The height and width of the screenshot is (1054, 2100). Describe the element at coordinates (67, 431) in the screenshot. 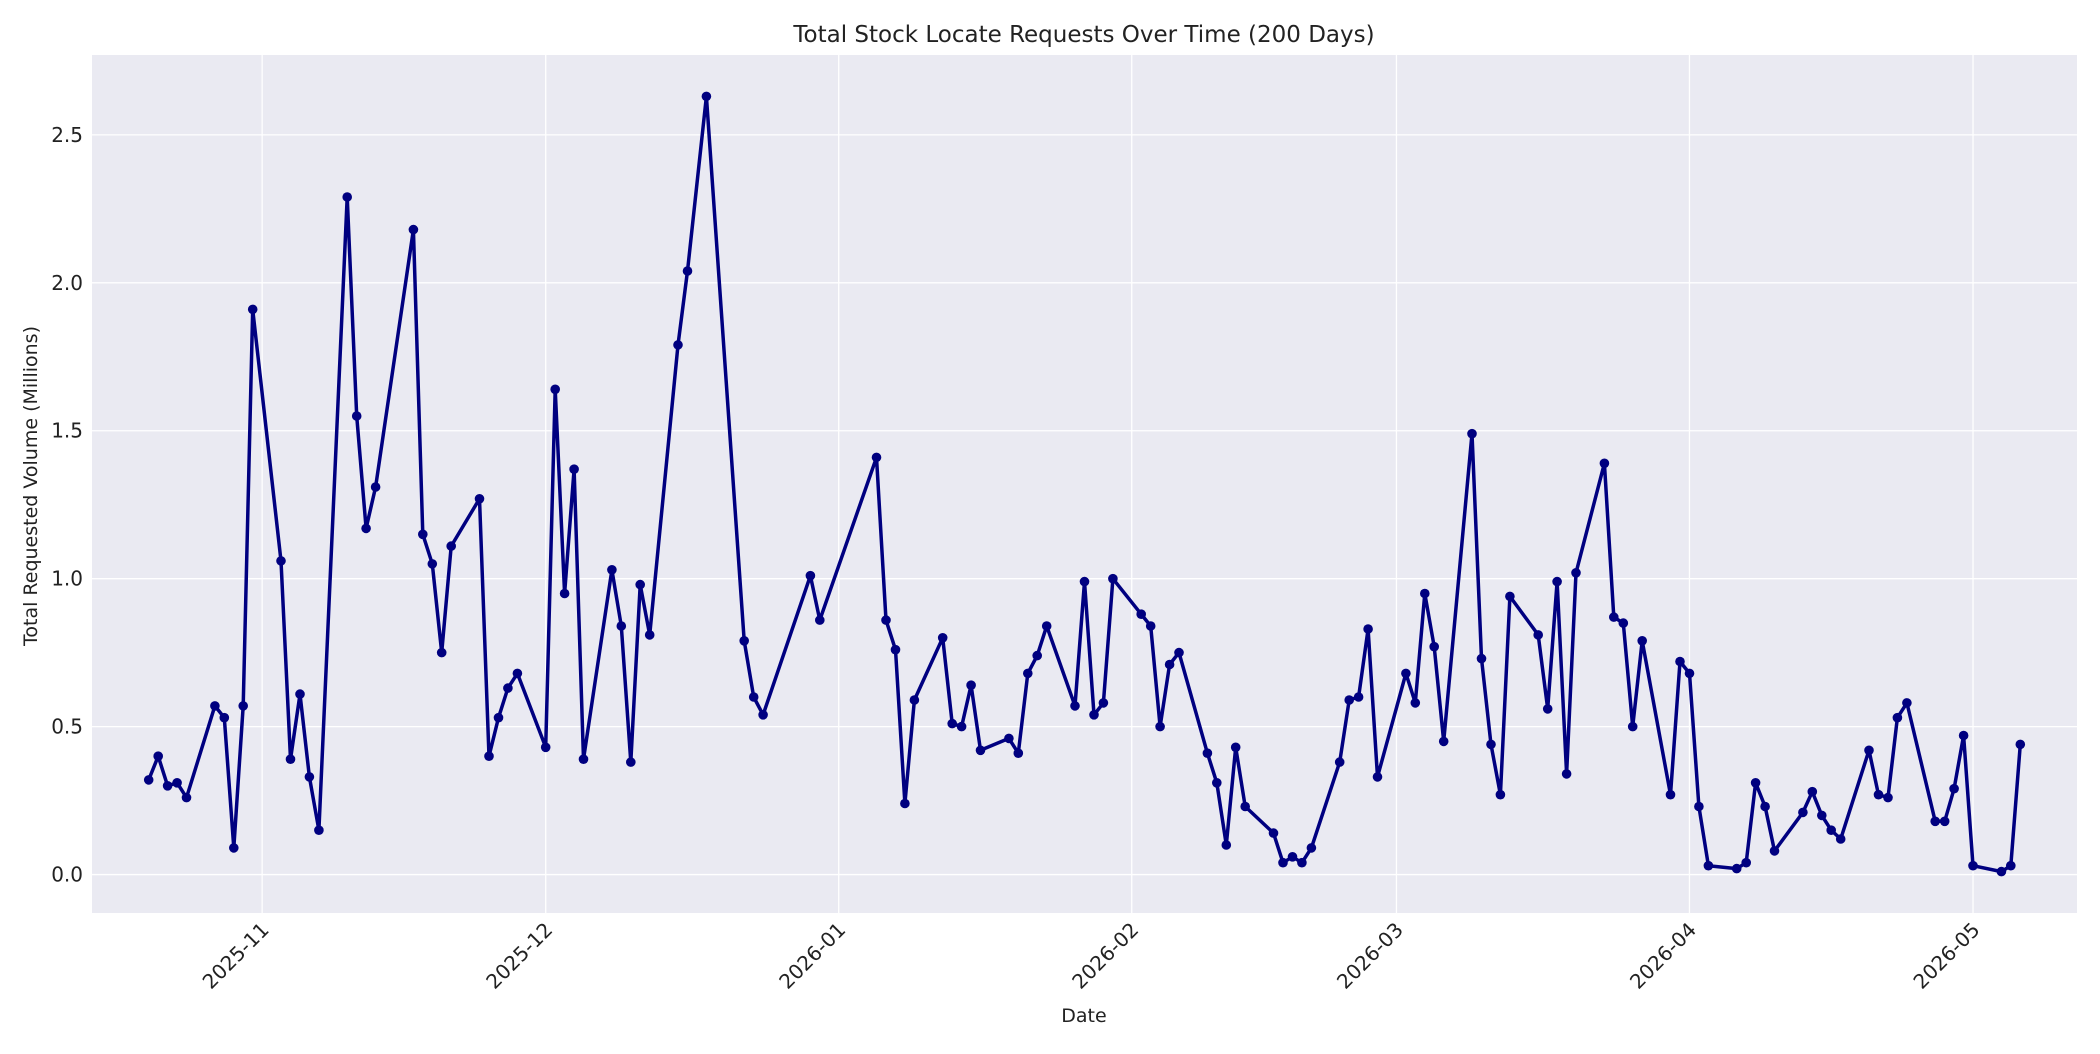

I see `y-tick-label: 1.5` at that location.